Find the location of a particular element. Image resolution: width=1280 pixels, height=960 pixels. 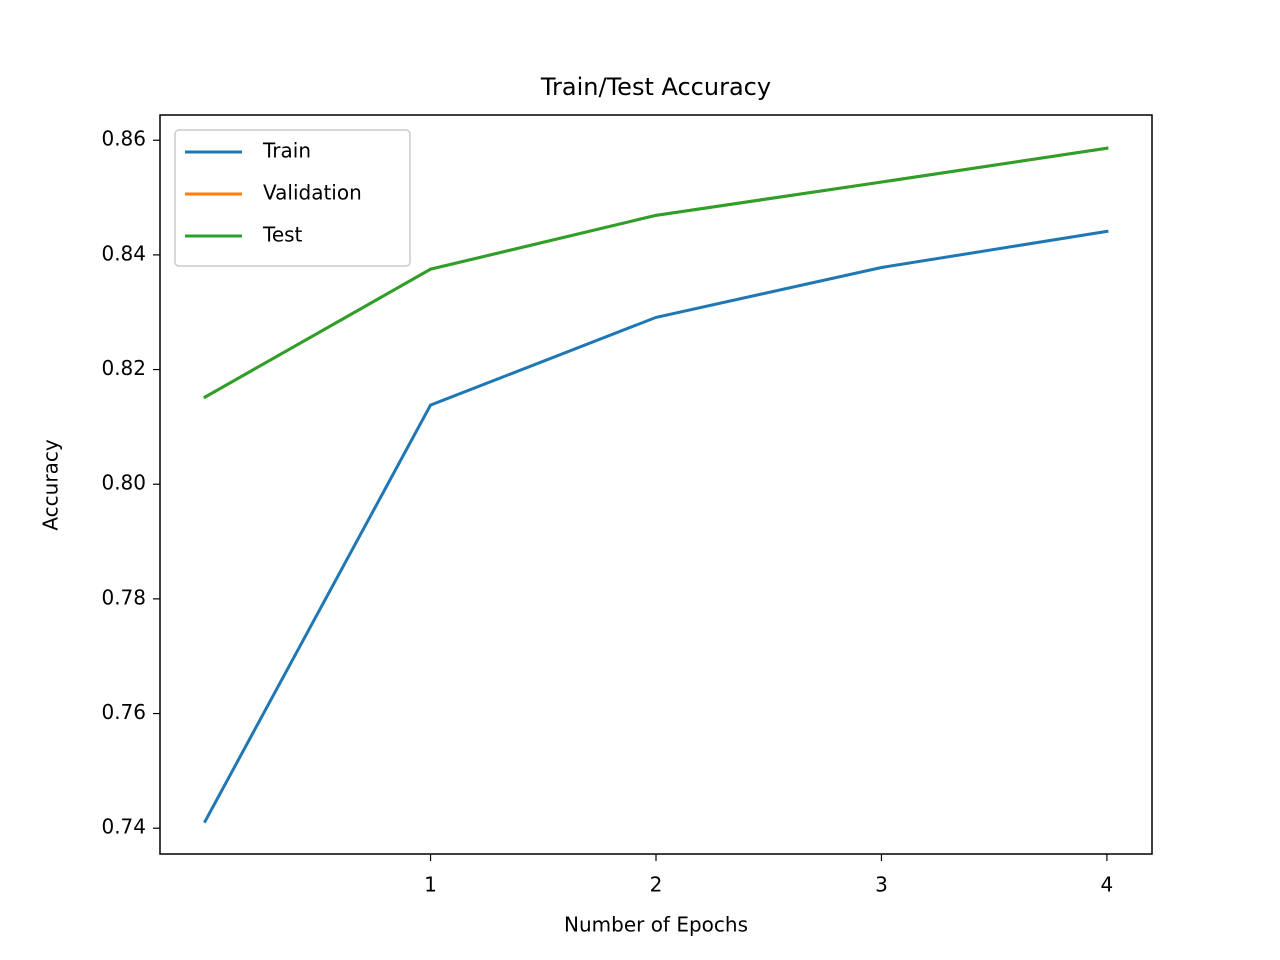

x-axis-label: Number of Epochs is located at coordinates (656, 925).